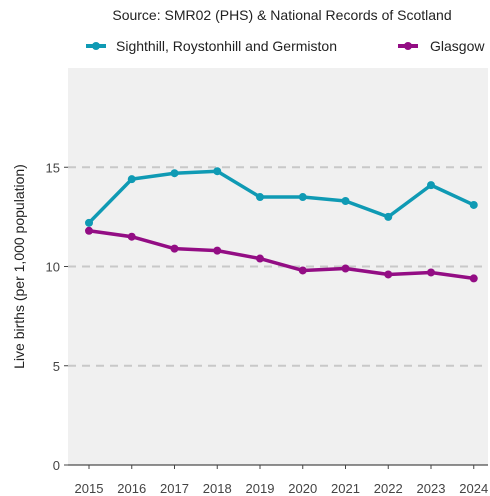 This screenshot has width=490, height=496. What do you see at coordinates (89, 488) in the screenshot?
I see `x-tick-label-2015: 2015` at bounding box center [89, 488].